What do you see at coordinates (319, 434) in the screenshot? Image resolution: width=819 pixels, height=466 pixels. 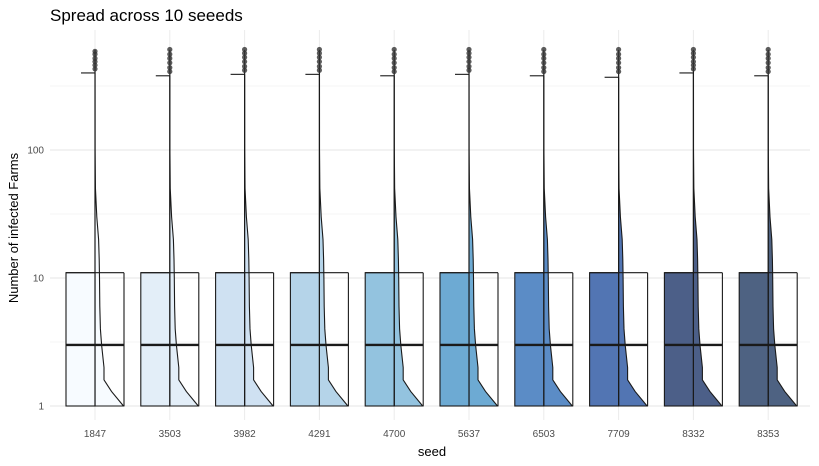 I see `x-tick-label: 4291` at bounding box center [319, 434].